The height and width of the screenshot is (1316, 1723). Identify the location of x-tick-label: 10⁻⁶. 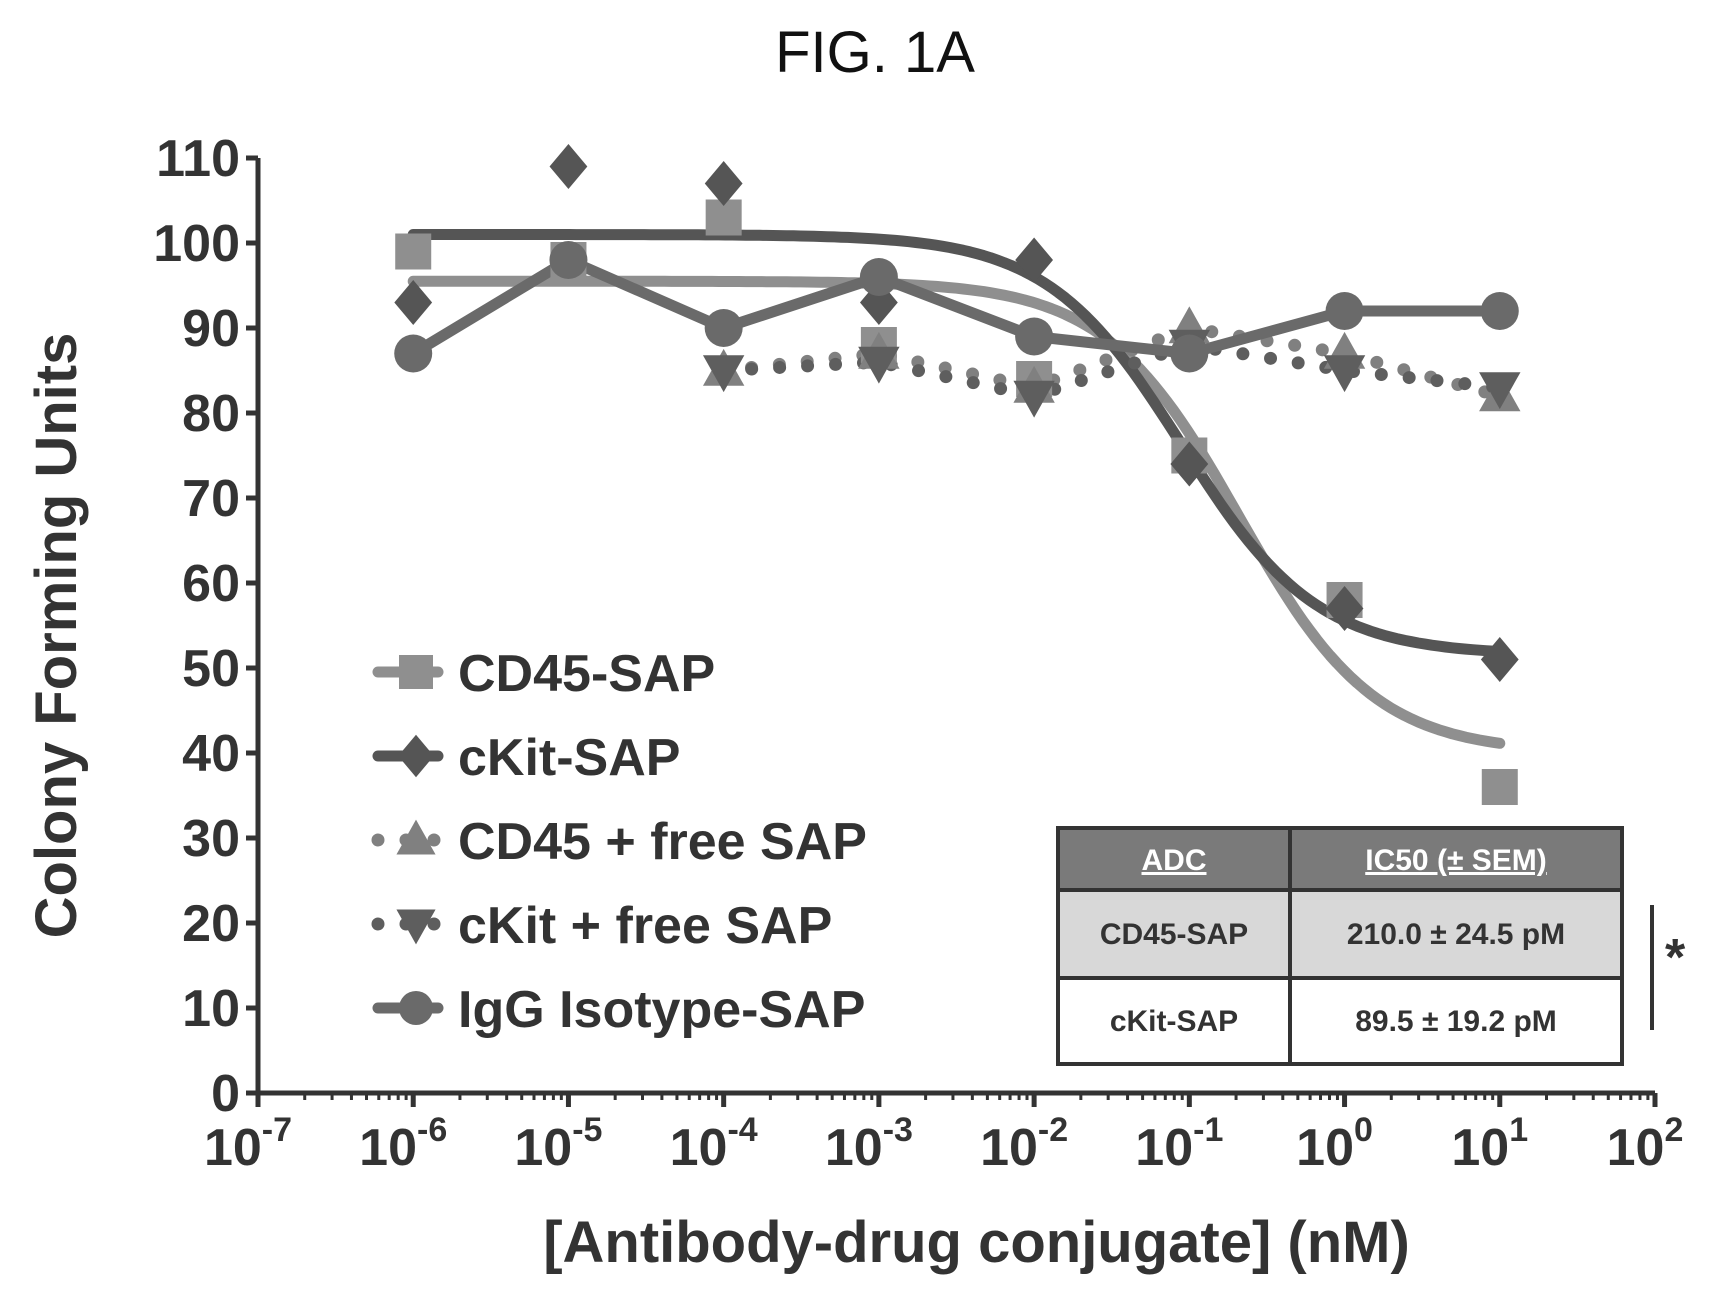
(403, 1144).